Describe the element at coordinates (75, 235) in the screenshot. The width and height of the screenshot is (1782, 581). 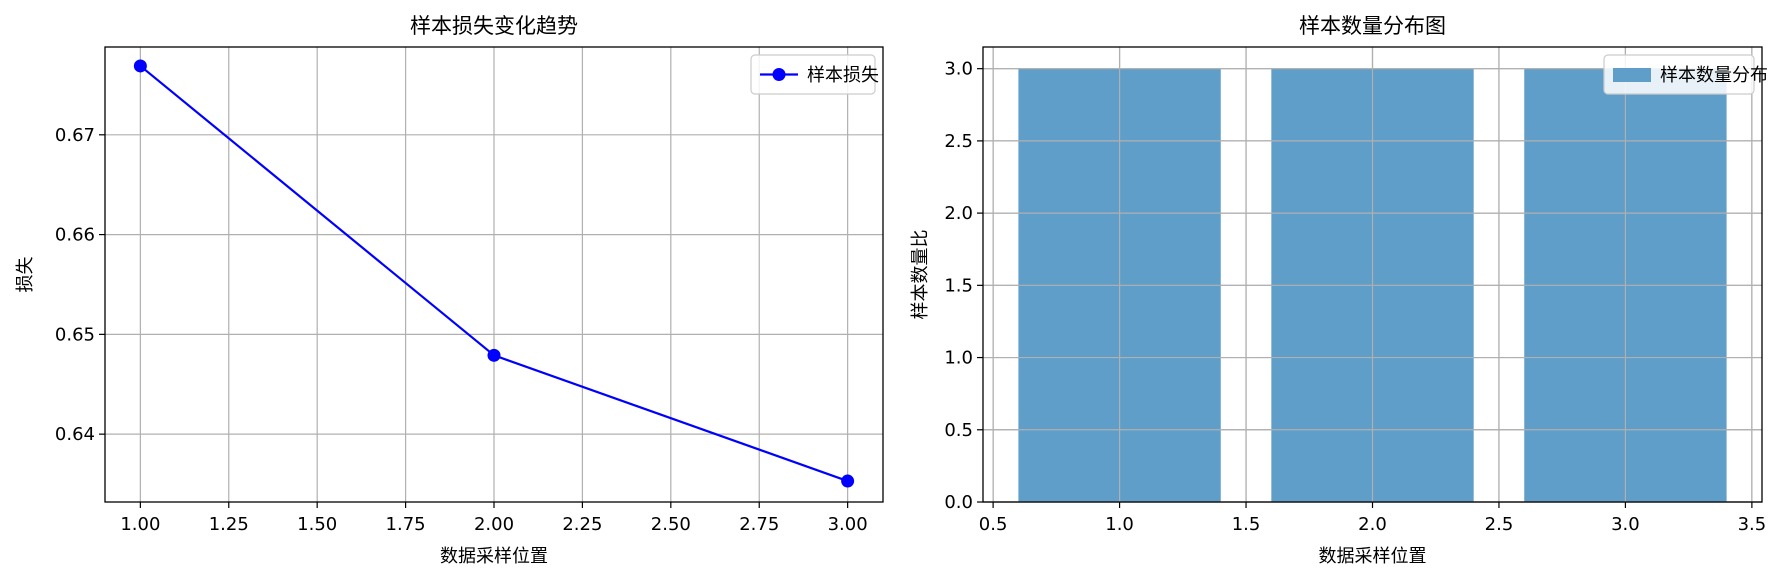
I see `y-tick-label: 0.66` at that location.